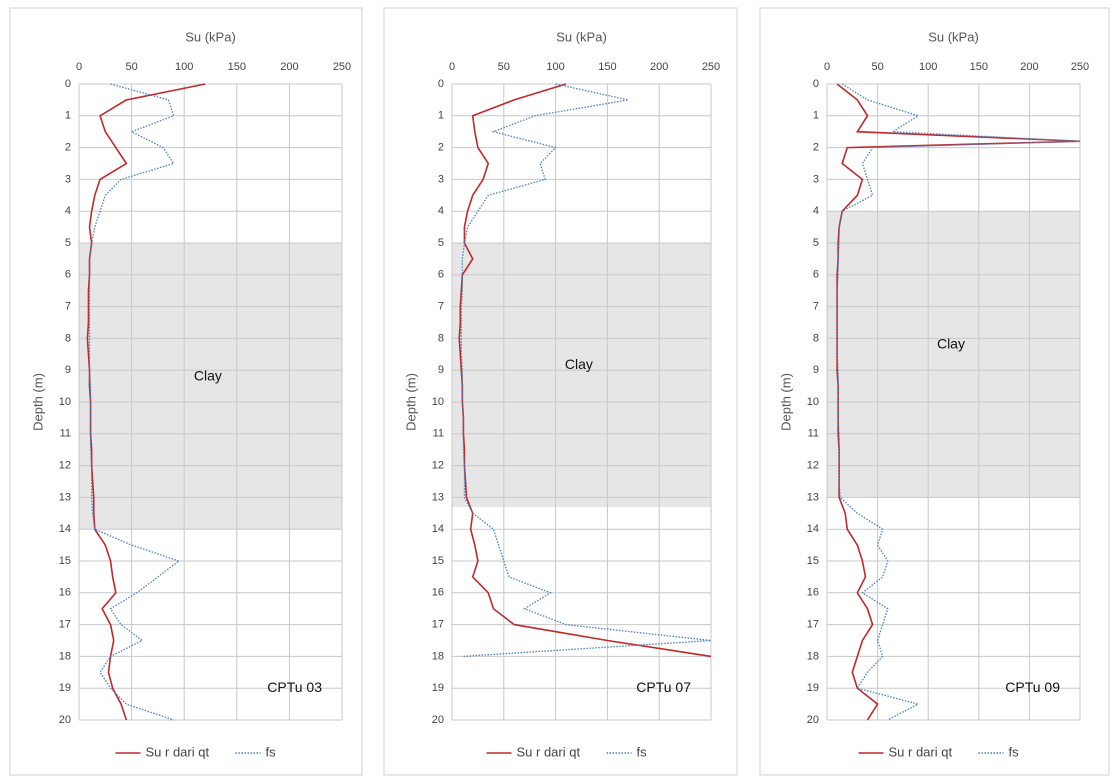 The width and height of the screenshot is (1115, 783). Describe the element at coordinates (294, 687) in the screenshot. I see `panel-label: CPTu 03` at that location.